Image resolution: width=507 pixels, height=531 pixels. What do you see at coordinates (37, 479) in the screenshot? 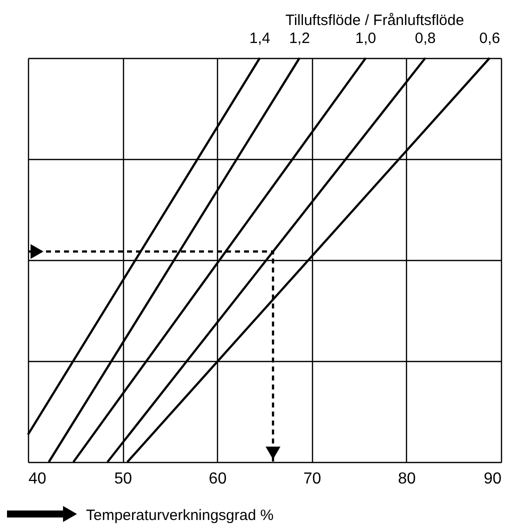
I see `x-tick-label: 40` at bounding box center [37, 479].